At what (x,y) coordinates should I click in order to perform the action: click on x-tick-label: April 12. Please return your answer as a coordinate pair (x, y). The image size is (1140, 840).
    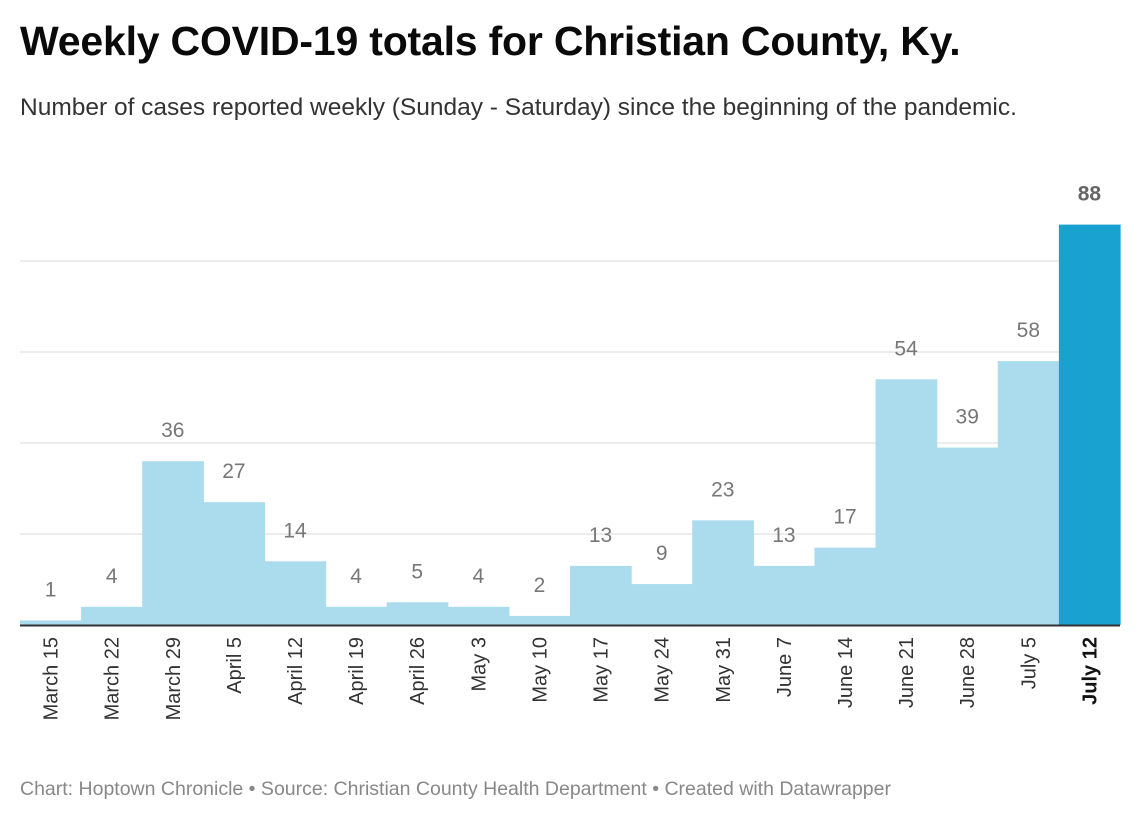
    Looking at the image, I should click on (296, 671).